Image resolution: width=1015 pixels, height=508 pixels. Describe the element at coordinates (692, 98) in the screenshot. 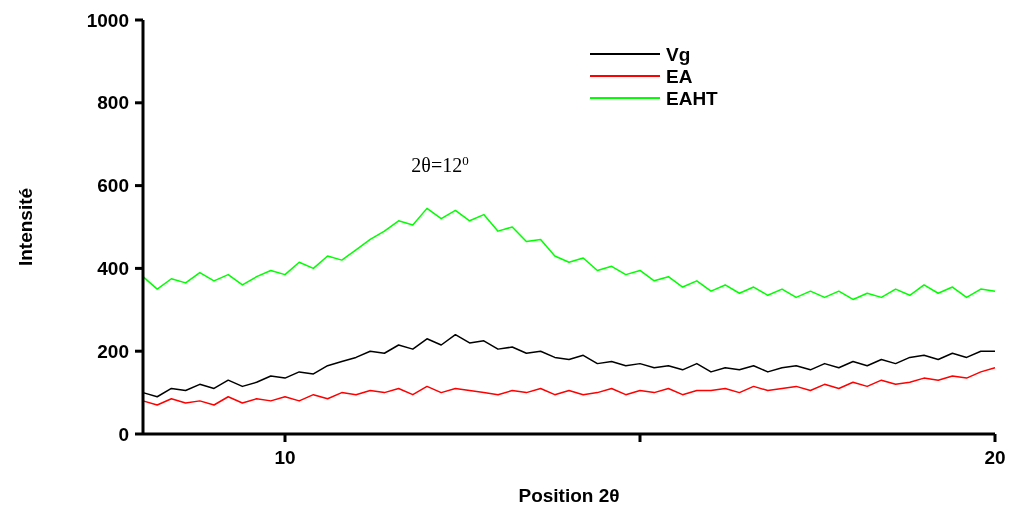

I see `legend-label: EAHT` at that location.